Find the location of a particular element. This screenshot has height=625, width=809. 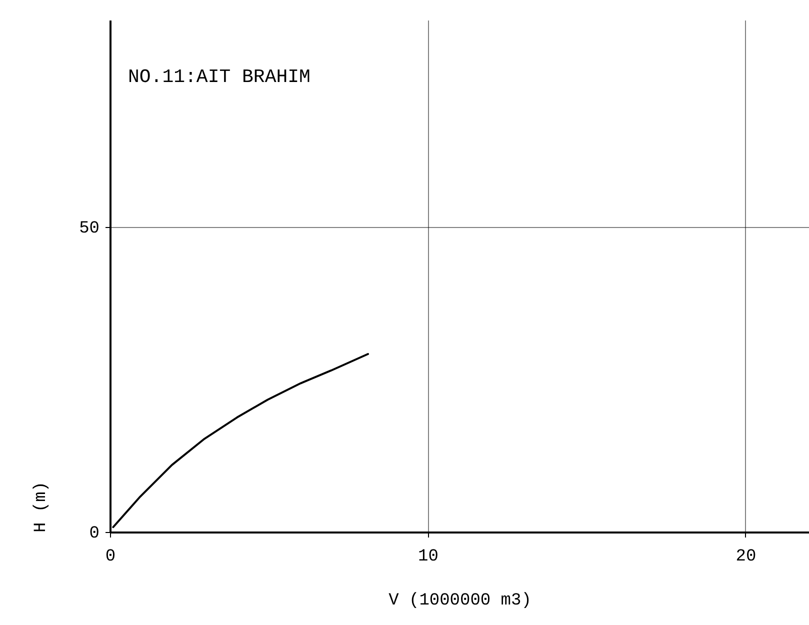

x-axis-title: V (1000000 m3) is located at coordinates (460, 601).